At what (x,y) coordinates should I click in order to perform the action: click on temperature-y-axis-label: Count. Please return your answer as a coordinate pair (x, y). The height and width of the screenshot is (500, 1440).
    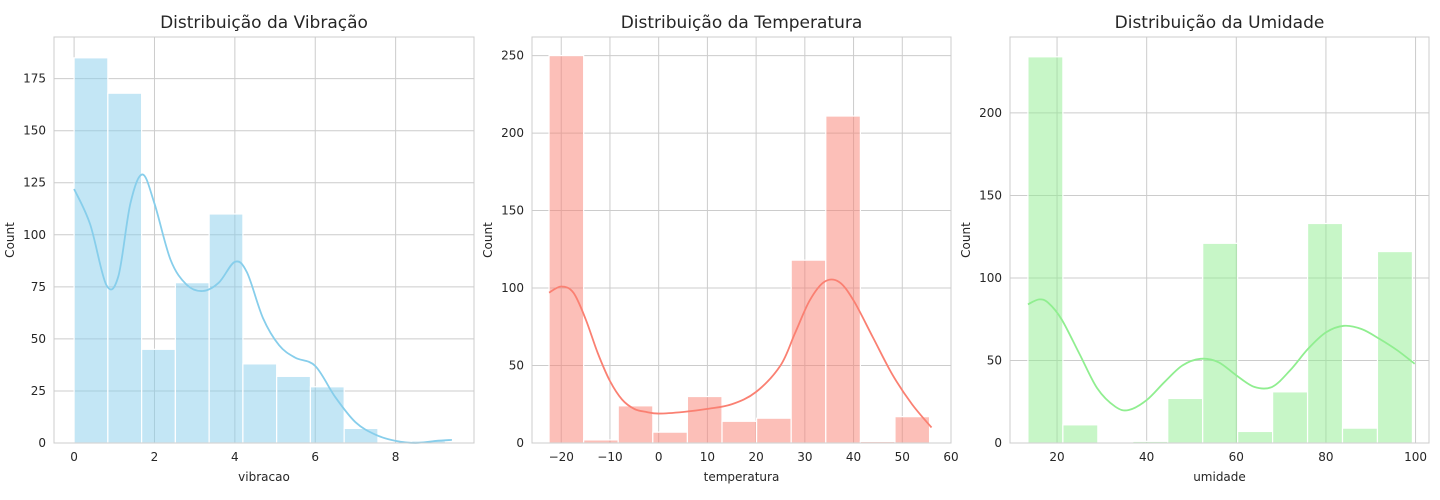
    Looking at the image, I should click on (488, 240).